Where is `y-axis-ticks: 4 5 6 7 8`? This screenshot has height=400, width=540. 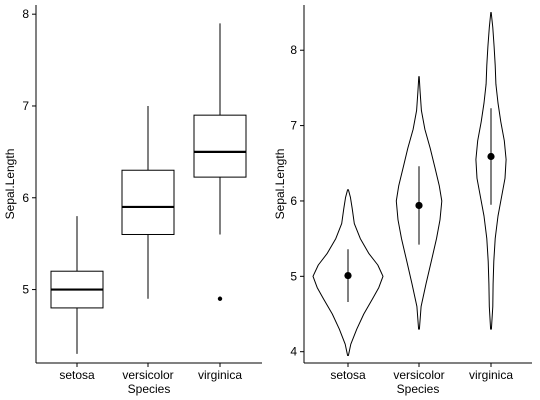
y-axis-ticks: 4 5 6 7 8 is located at coordinates (297, 200).